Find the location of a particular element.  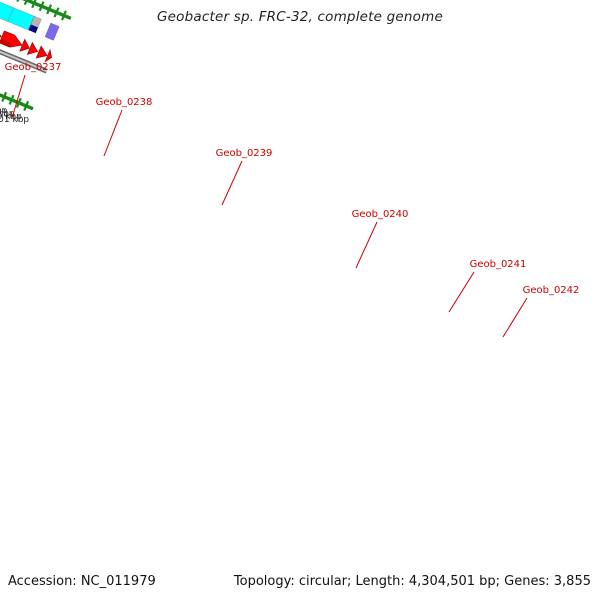

inner-minor-tick is located at coordinates (32, 108).